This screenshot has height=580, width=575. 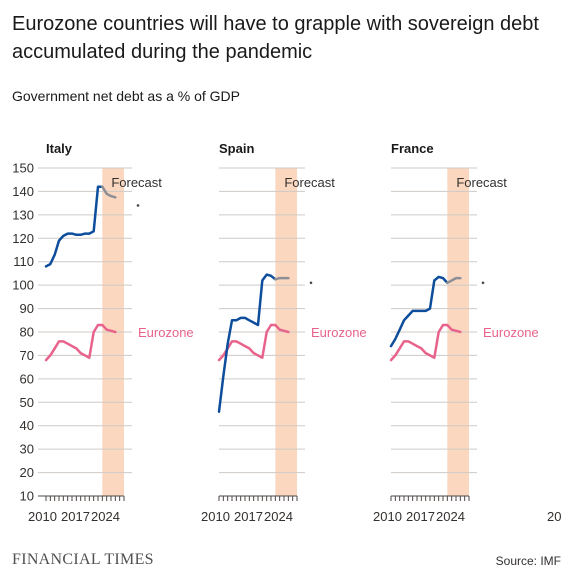 I want to click on y-tick-label: 80, so click(x=27, y=332).